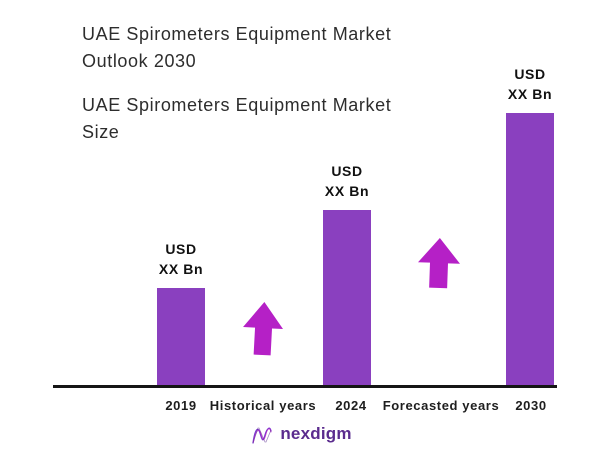  I want to click on bar-group-2030: USD XX Bn, so click(530, 226).